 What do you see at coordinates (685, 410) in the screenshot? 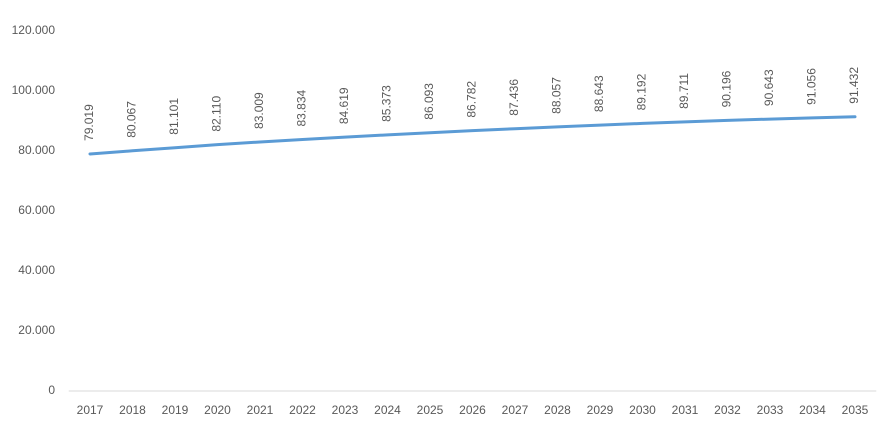
I see `x-tick-label: 2031` at bounding box center [685, 410].